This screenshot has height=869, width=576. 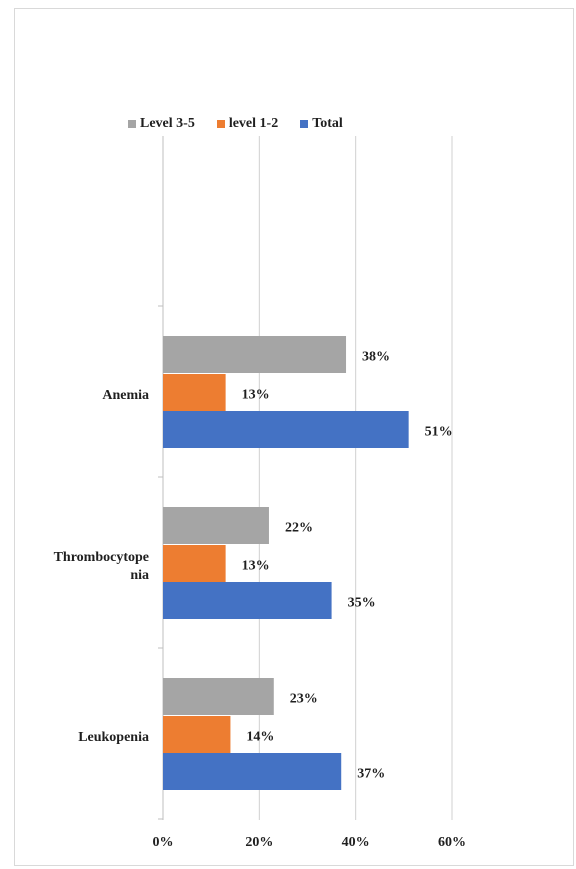 What do you see at coordinates (376, 357) in the screenshot?
I see `data-label: 38%` at bounding box center [376, 357].